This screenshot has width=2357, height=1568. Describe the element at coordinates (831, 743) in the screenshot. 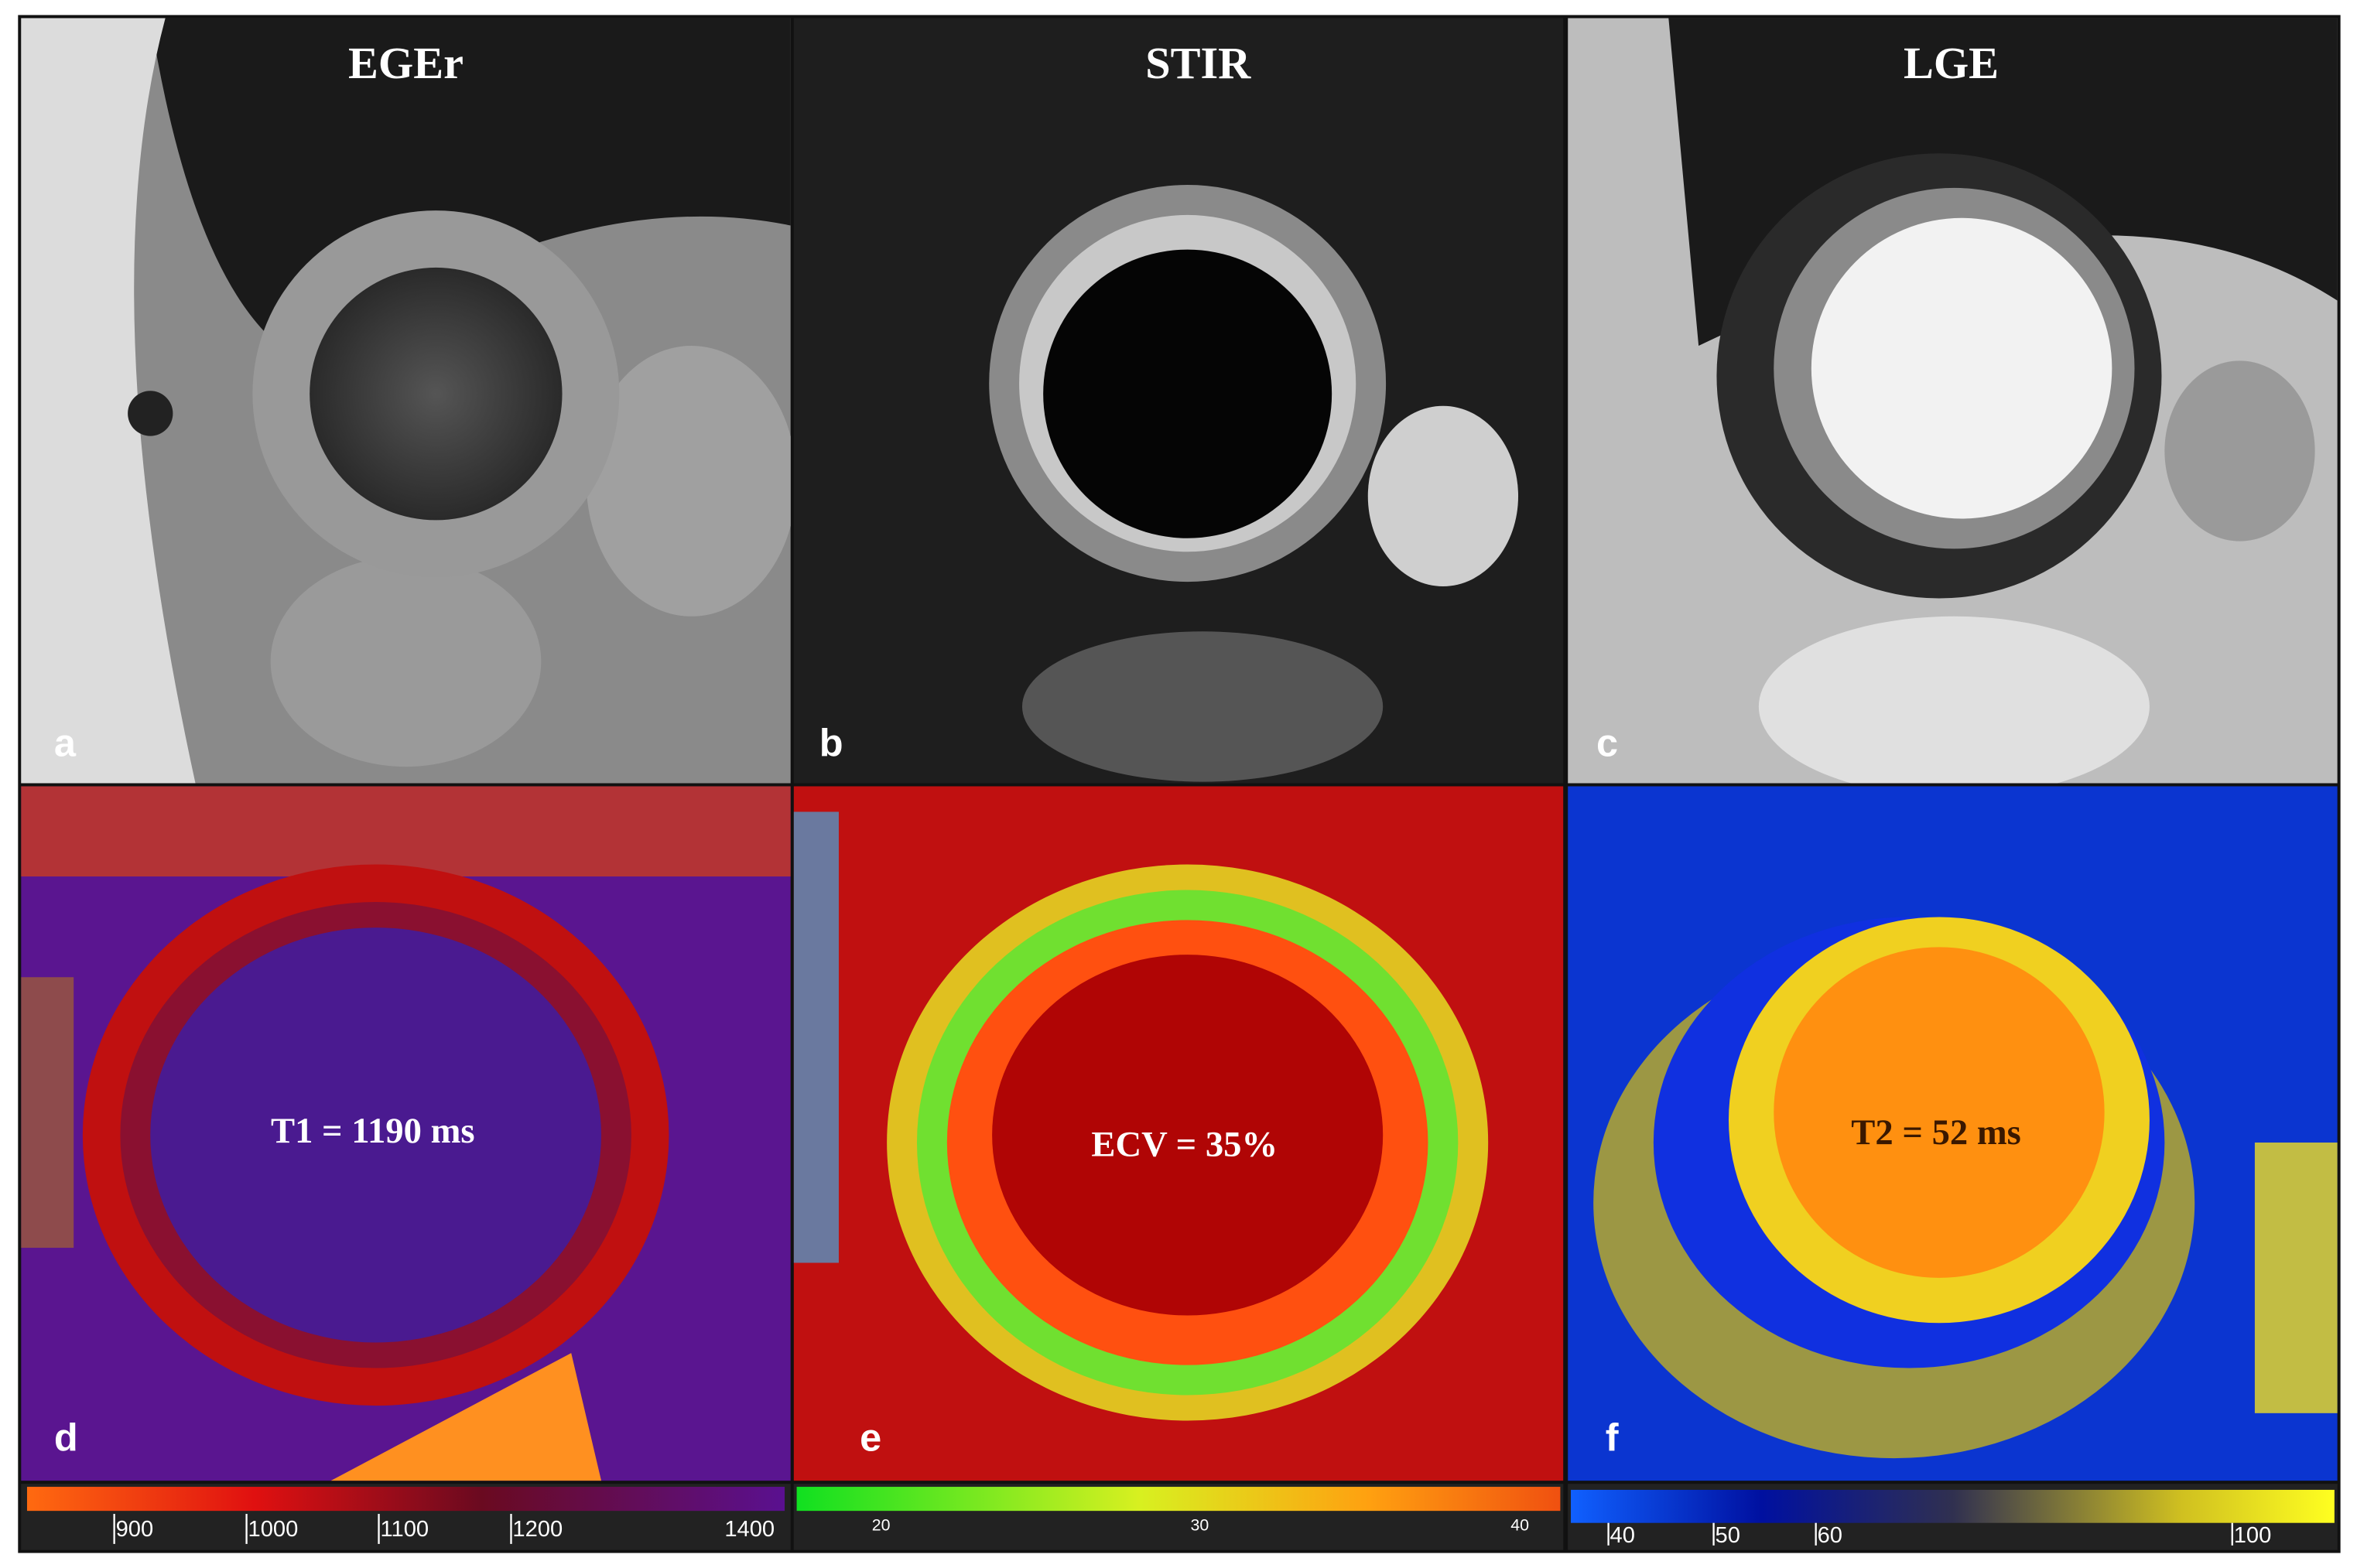

I see `panel-letter: b` at that location.